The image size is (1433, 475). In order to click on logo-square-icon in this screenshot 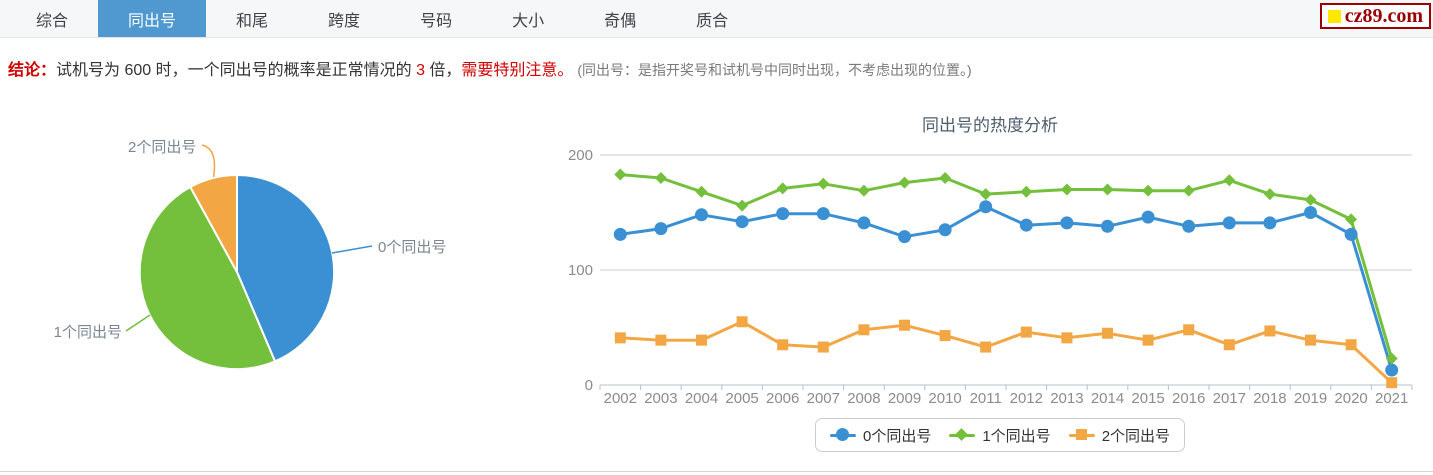, I will do `click(1334, 16)`.